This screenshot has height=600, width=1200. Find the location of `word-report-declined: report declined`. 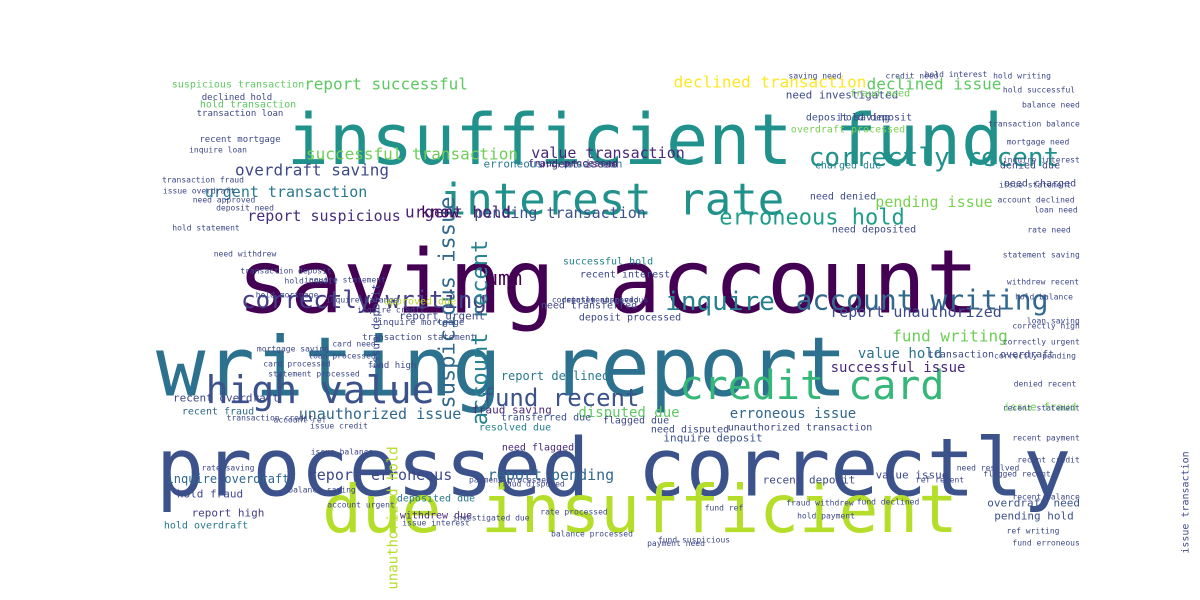

word-report-declined: report declined is located at coordinates (555, 376).